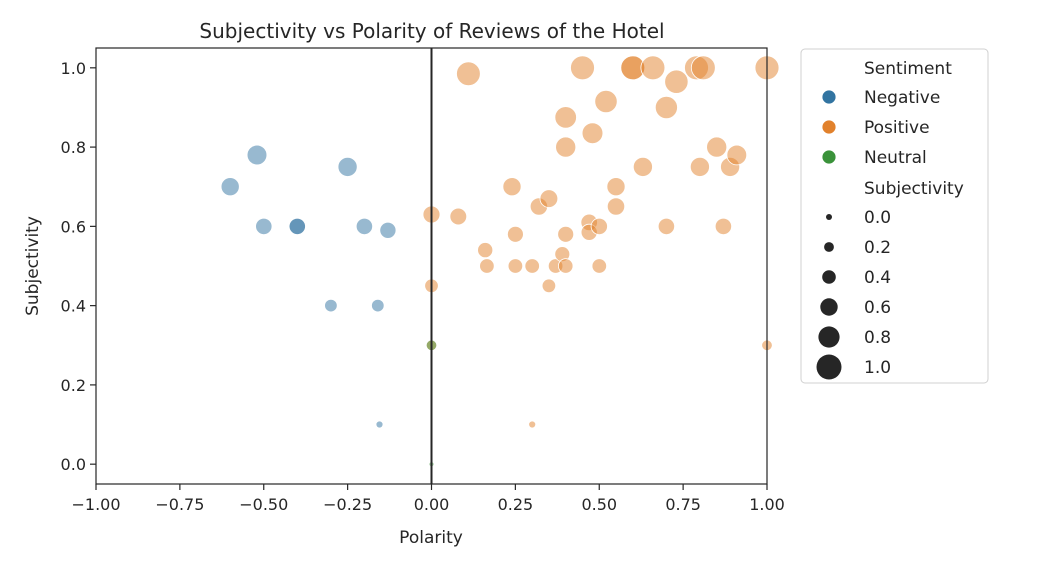  Describe the element at coordinates (73, 464) in the screenshot. I see `y-tick-label: 0.0` at that location.